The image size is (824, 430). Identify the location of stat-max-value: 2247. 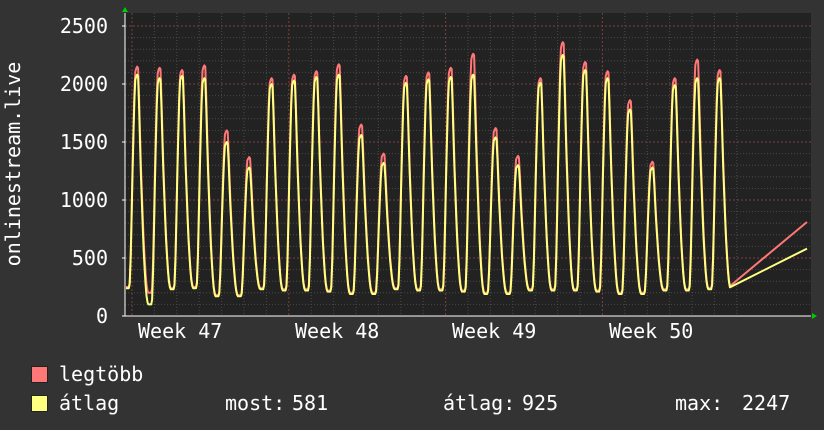
(766, 403).